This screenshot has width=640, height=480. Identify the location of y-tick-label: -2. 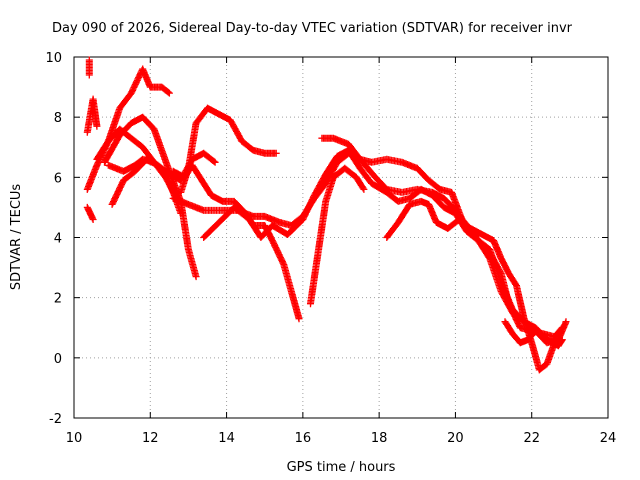
(55, 419).